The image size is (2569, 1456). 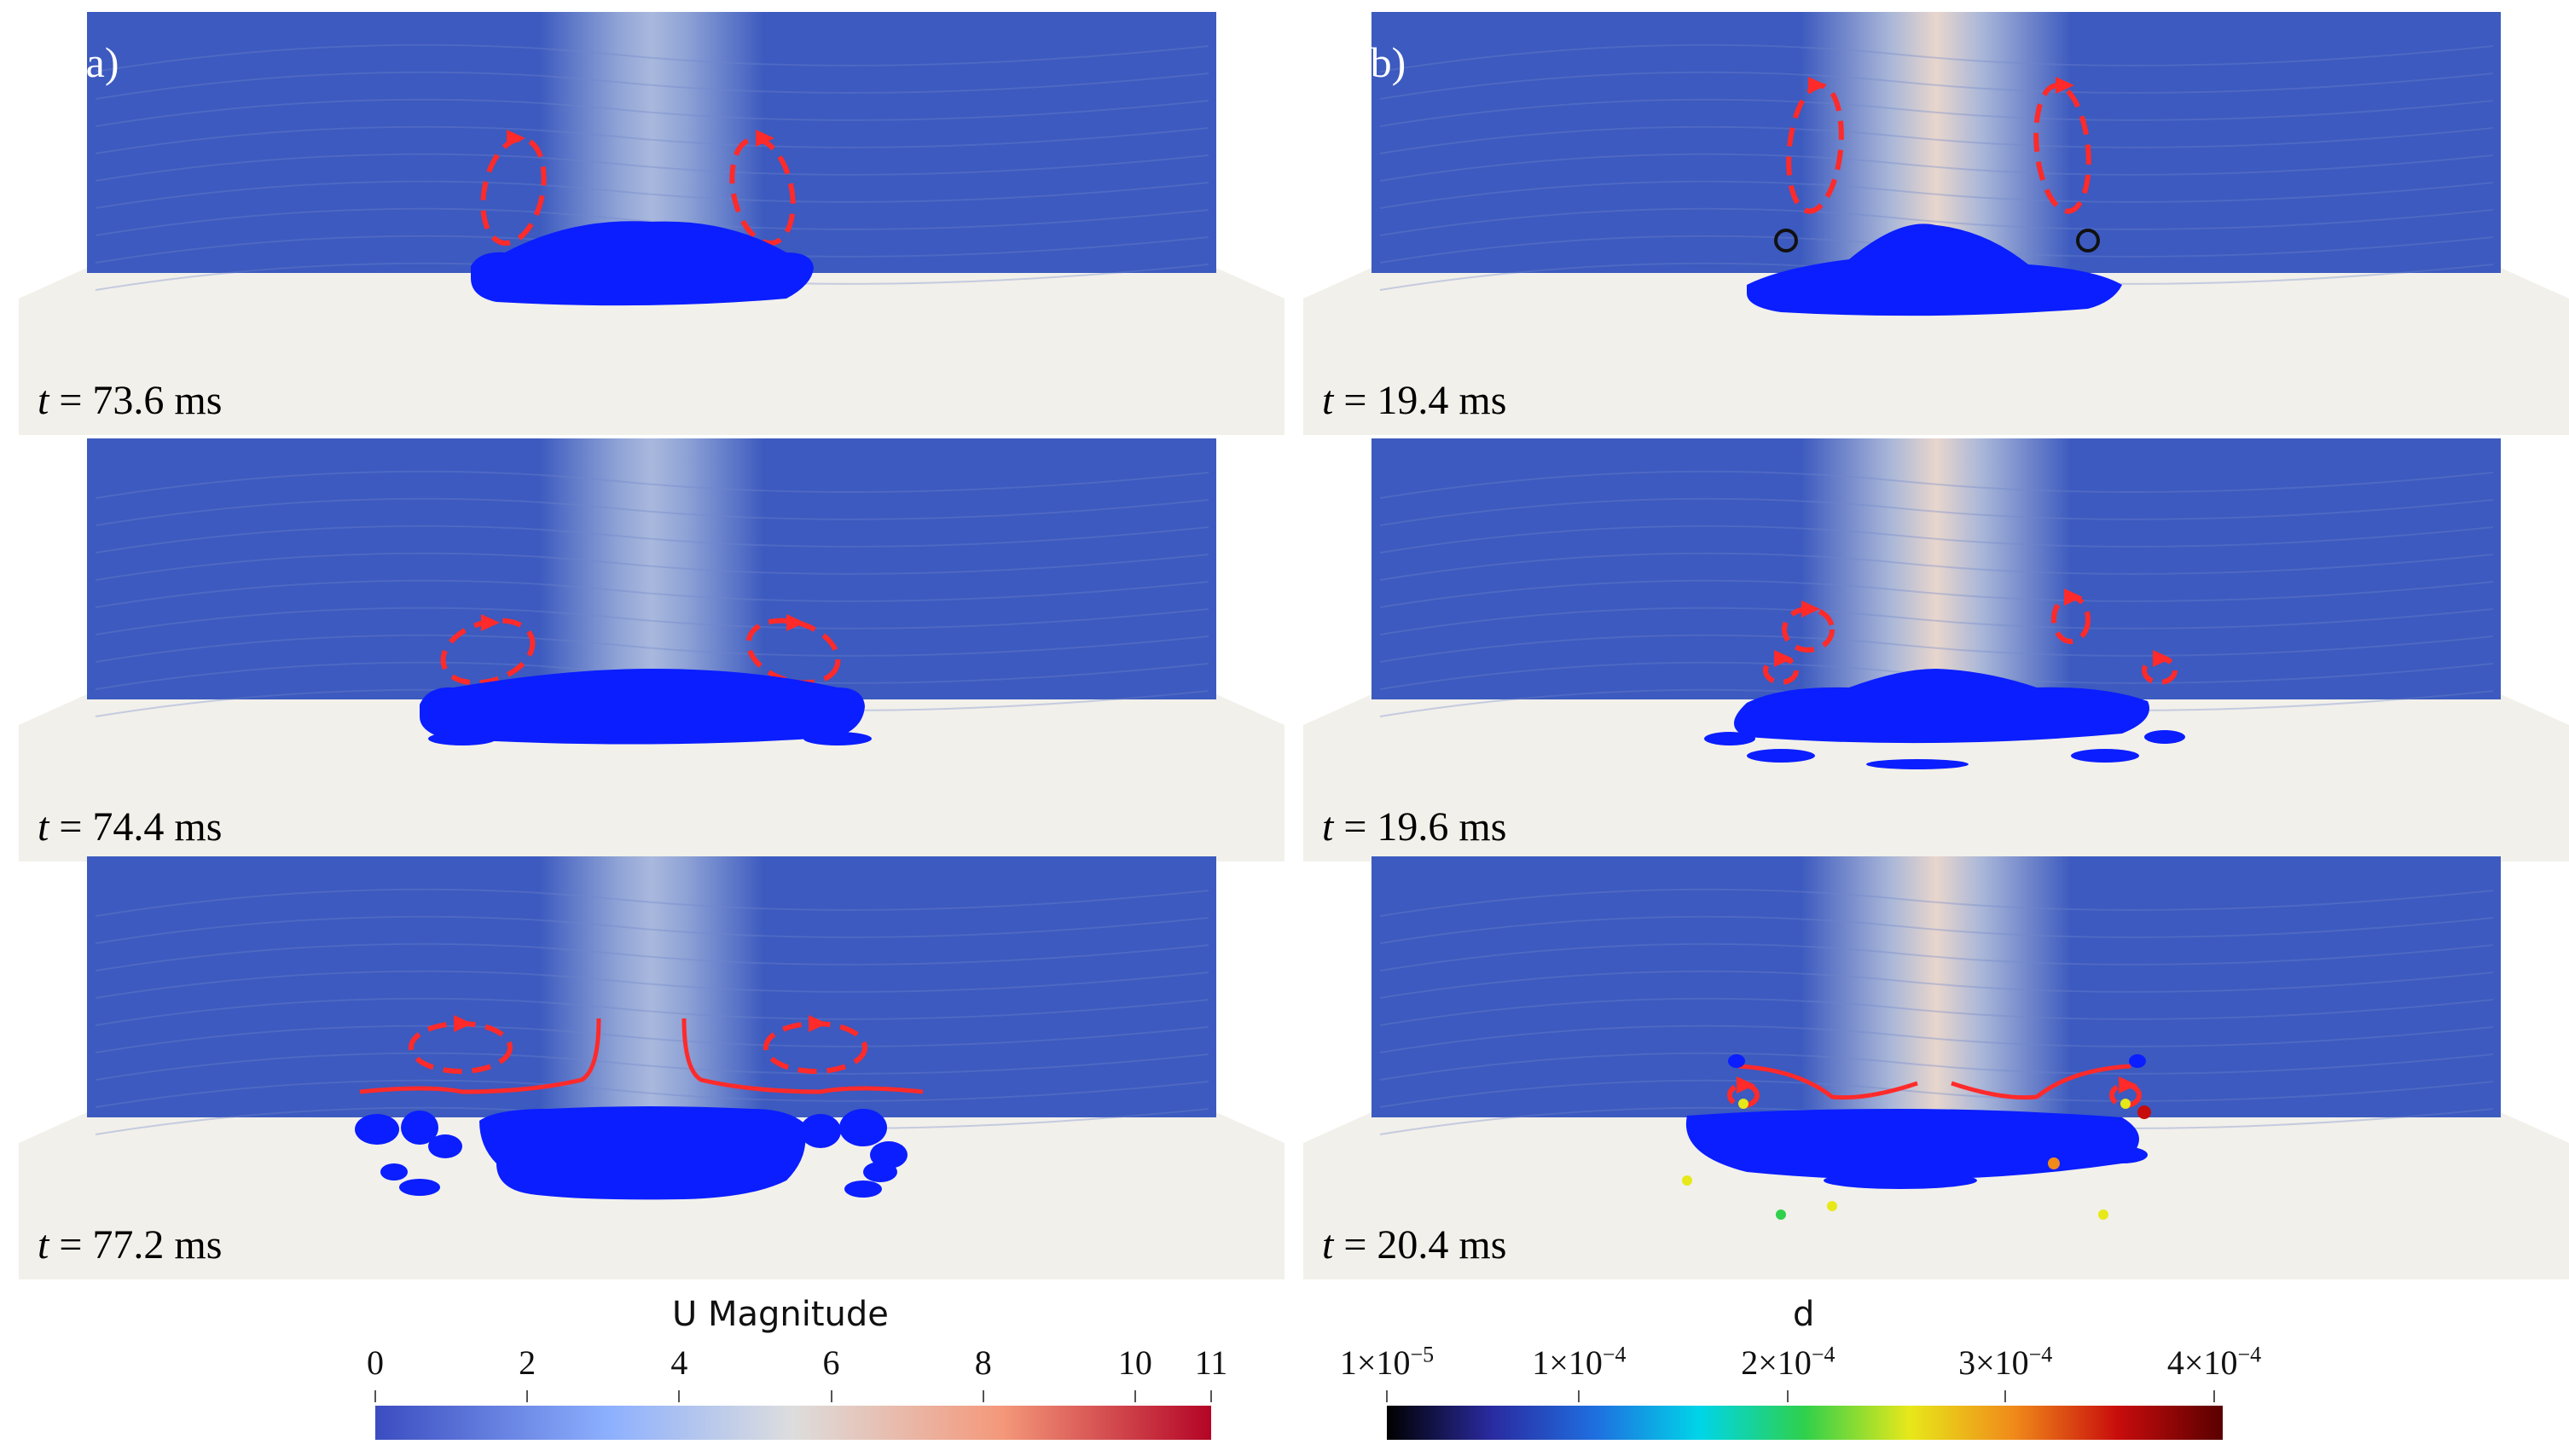 What do you see at coordinates (130, 827) in the screenshot?
I see `time-label: t = 74.4 ms` at bounding box center [130, 827].